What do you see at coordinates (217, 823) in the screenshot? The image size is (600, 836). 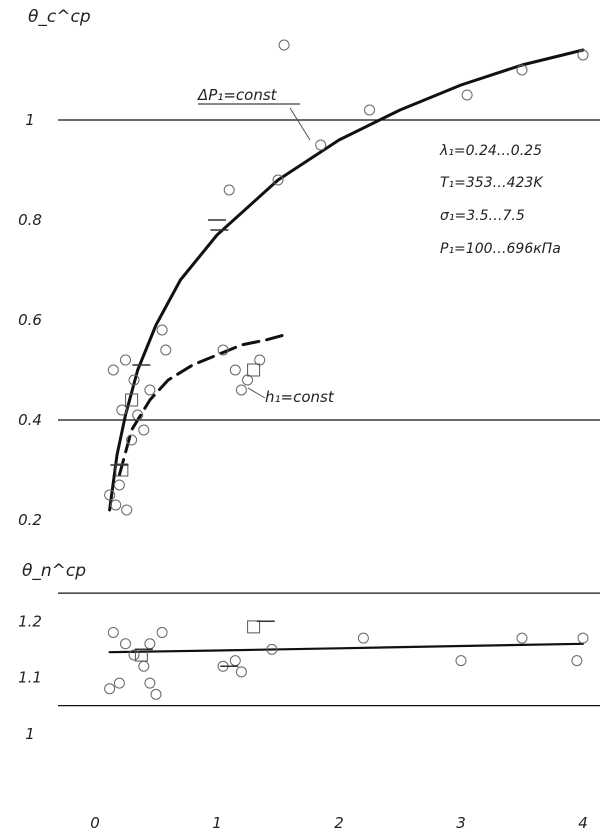 I see `x-tick-label: 1` at bounding box center [217, 823].